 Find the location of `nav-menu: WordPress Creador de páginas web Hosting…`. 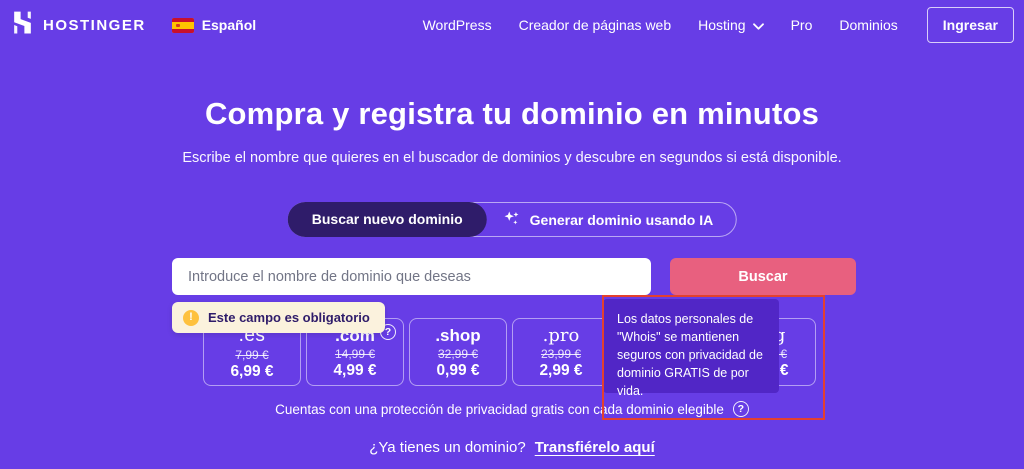

nav-menu: WordPress Creador de páginas web Hosting… is located at coordinates (718, 25).